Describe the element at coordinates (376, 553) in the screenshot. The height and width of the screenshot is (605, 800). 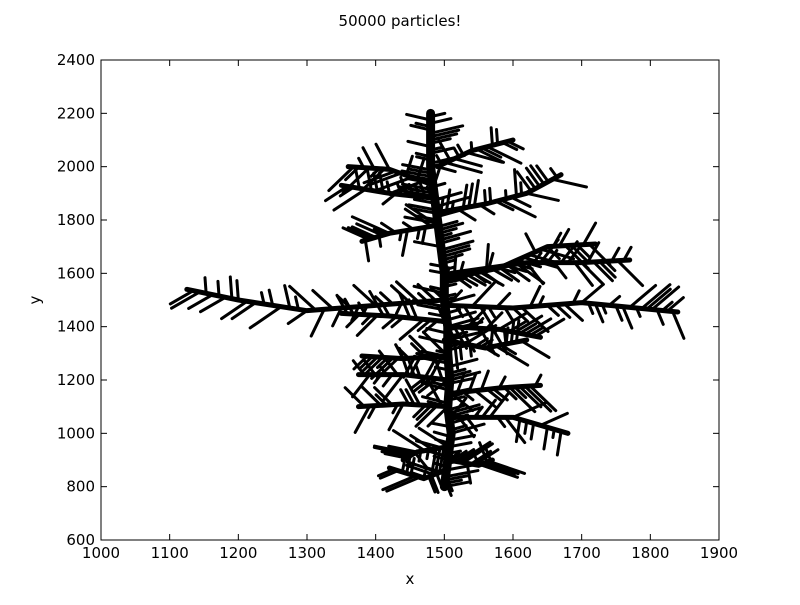
I see `x-tick-label: 1400` at that location.